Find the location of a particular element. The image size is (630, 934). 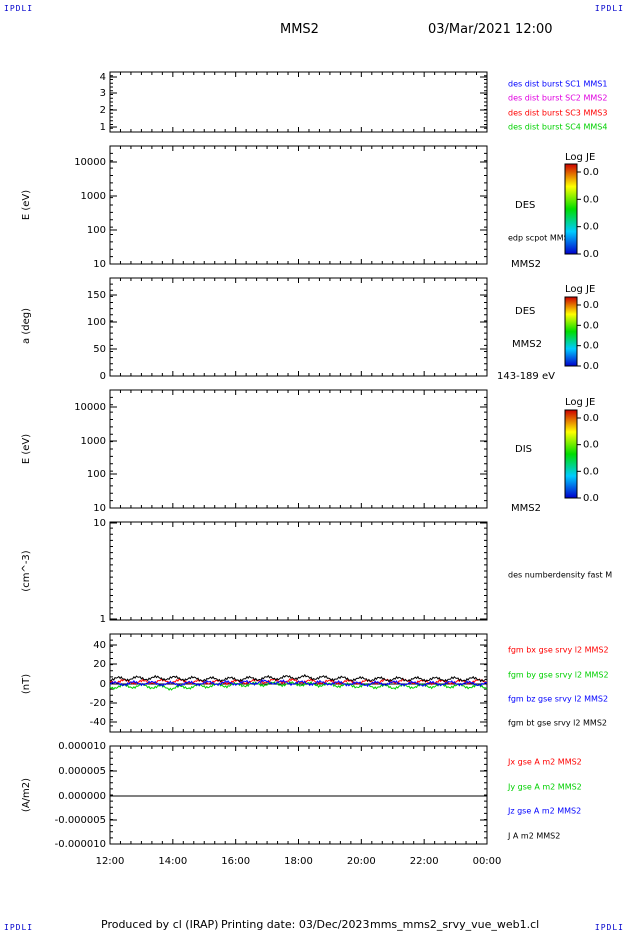

legend-entry: des numberdensity fast M is located at coordinates (560, 575).